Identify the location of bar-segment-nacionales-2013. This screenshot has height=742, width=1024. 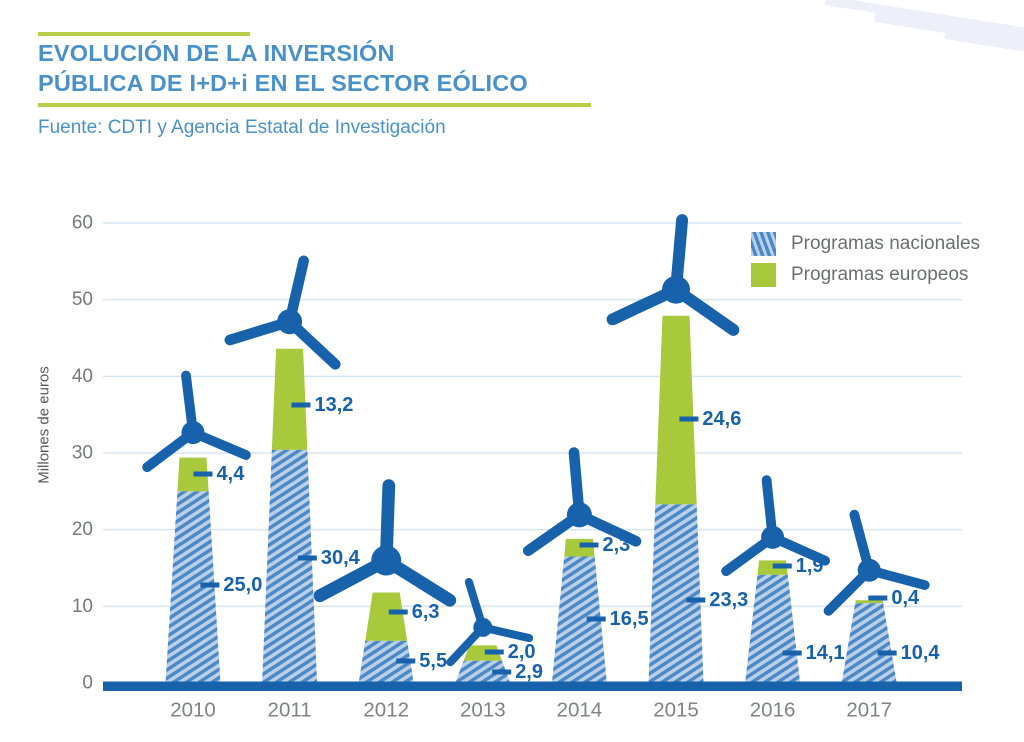
(483, 671).